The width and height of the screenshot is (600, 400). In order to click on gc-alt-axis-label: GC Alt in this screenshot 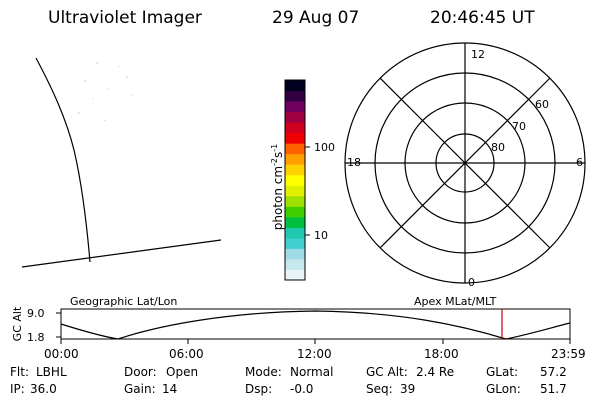, I will do `click(17, 324)`.